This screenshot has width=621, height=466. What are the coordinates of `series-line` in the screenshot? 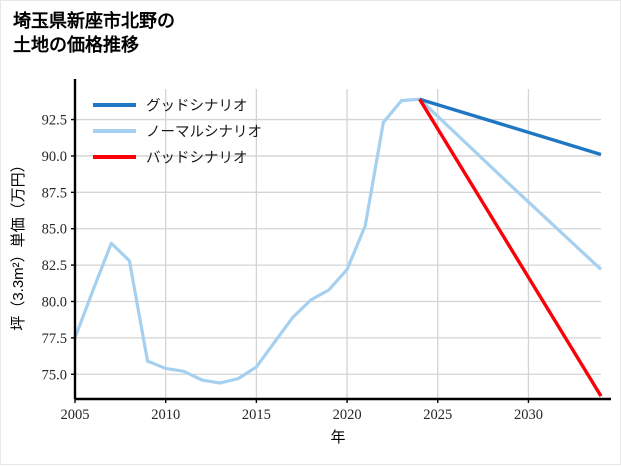 It's located at (510, 127).